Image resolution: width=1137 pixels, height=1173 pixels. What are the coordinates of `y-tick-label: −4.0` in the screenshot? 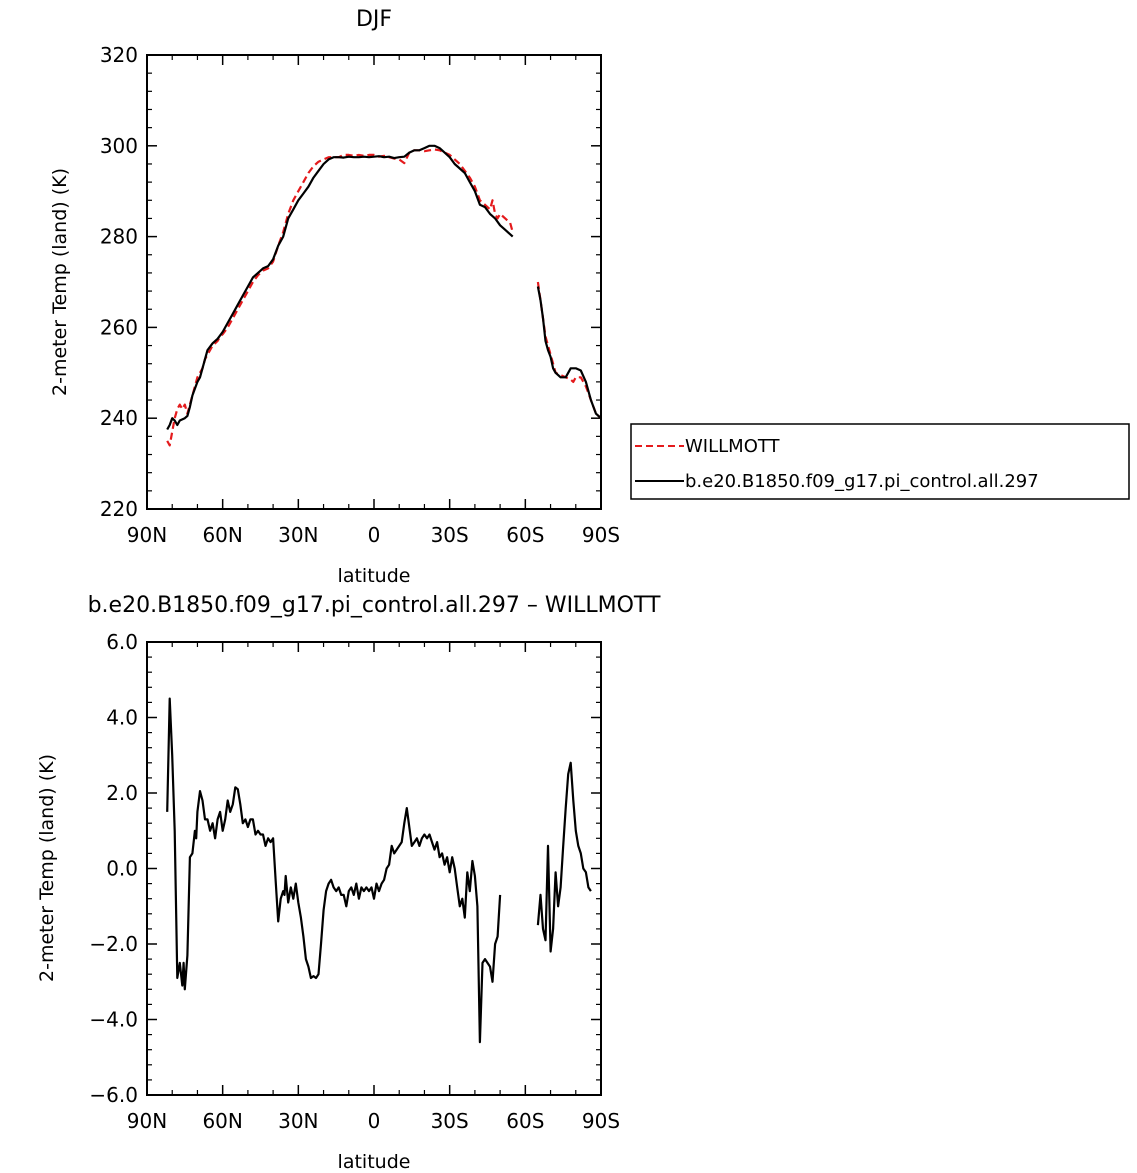 It's located at (113, 1020).